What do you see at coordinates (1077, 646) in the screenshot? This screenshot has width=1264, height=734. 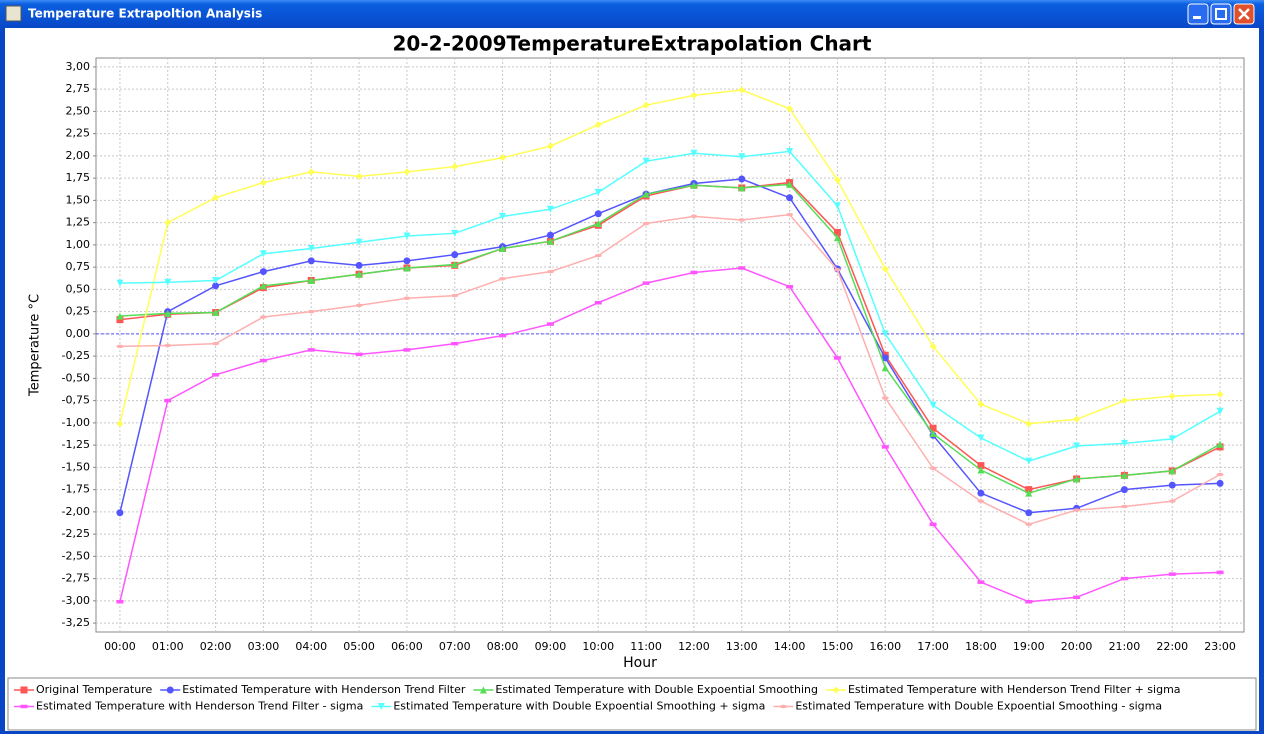 I see `x-tick-label: 20:00` at bounding box center [1077, 646].